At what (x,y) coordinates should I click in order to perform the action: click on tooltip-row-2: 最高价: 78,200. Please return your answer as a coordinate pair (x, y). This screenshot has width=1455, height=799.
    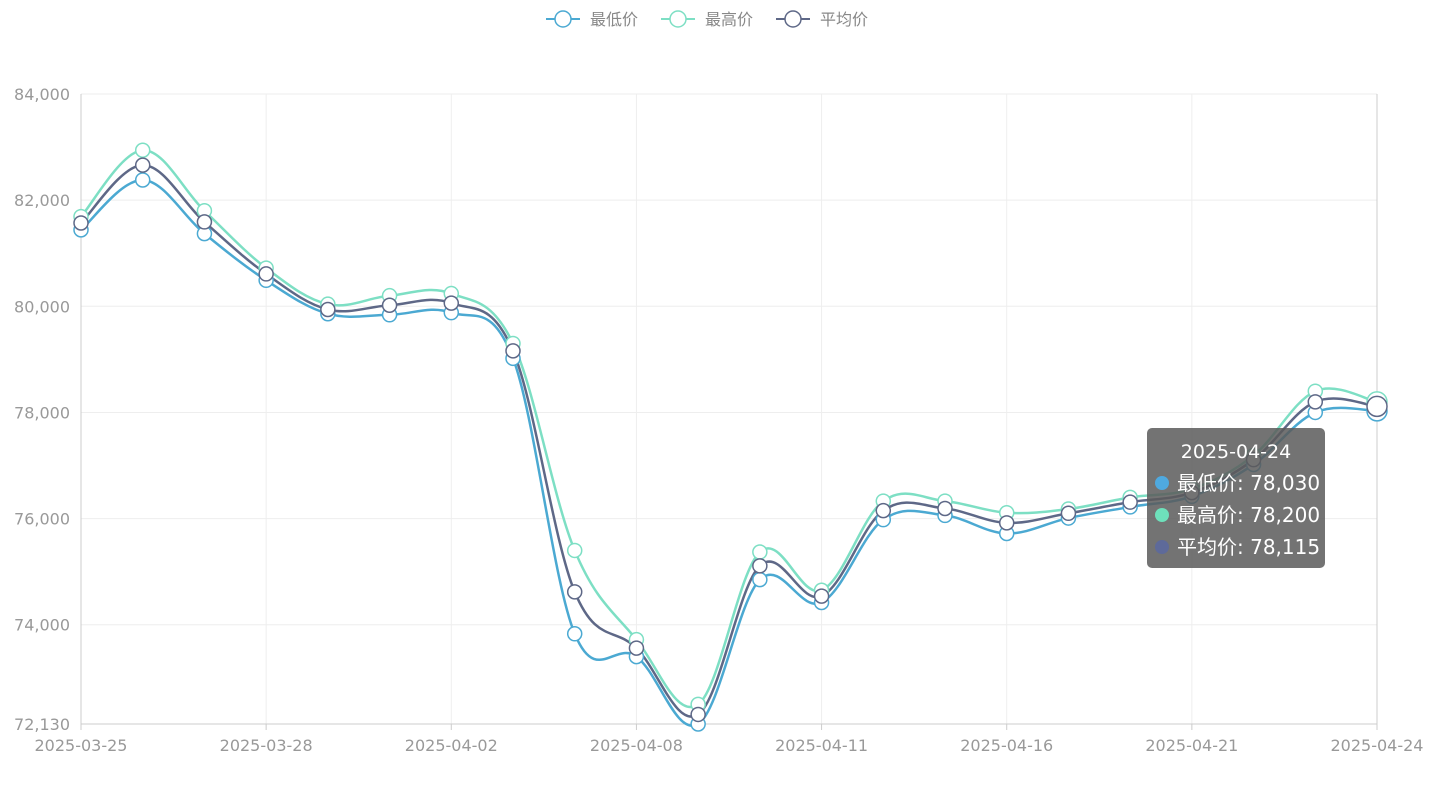
    Looking at the image, I should click on (1248, 515).